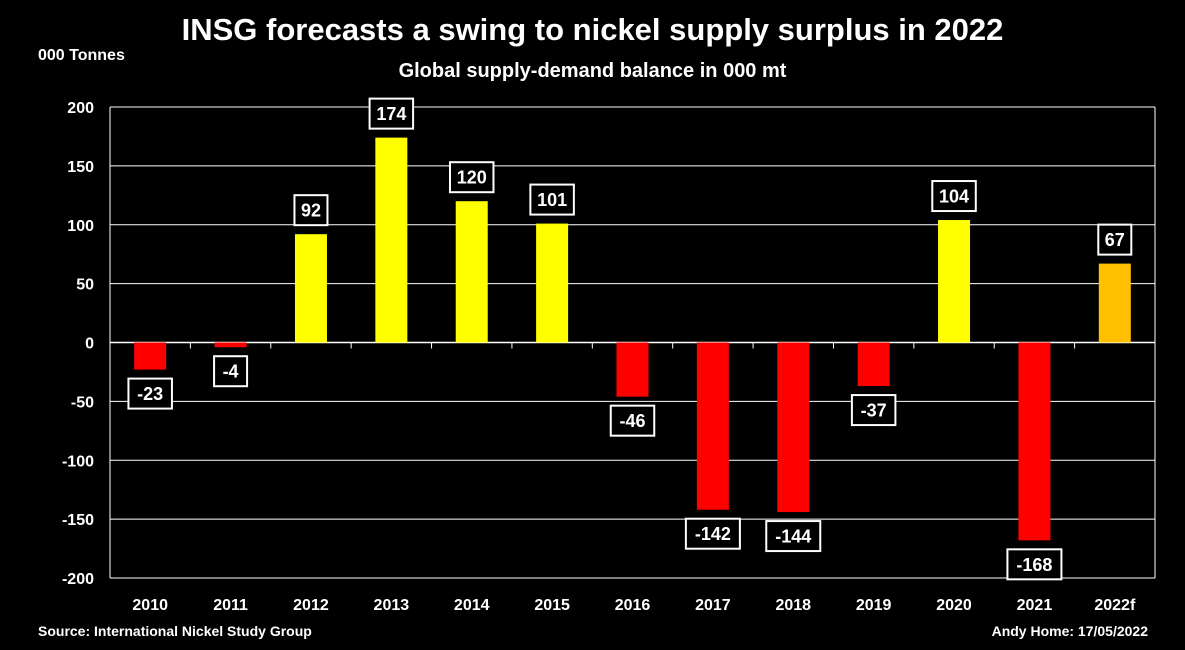 The height and width of the screenshot is (650, 1185). I want to click on data-label: 104, so click(954, 196).